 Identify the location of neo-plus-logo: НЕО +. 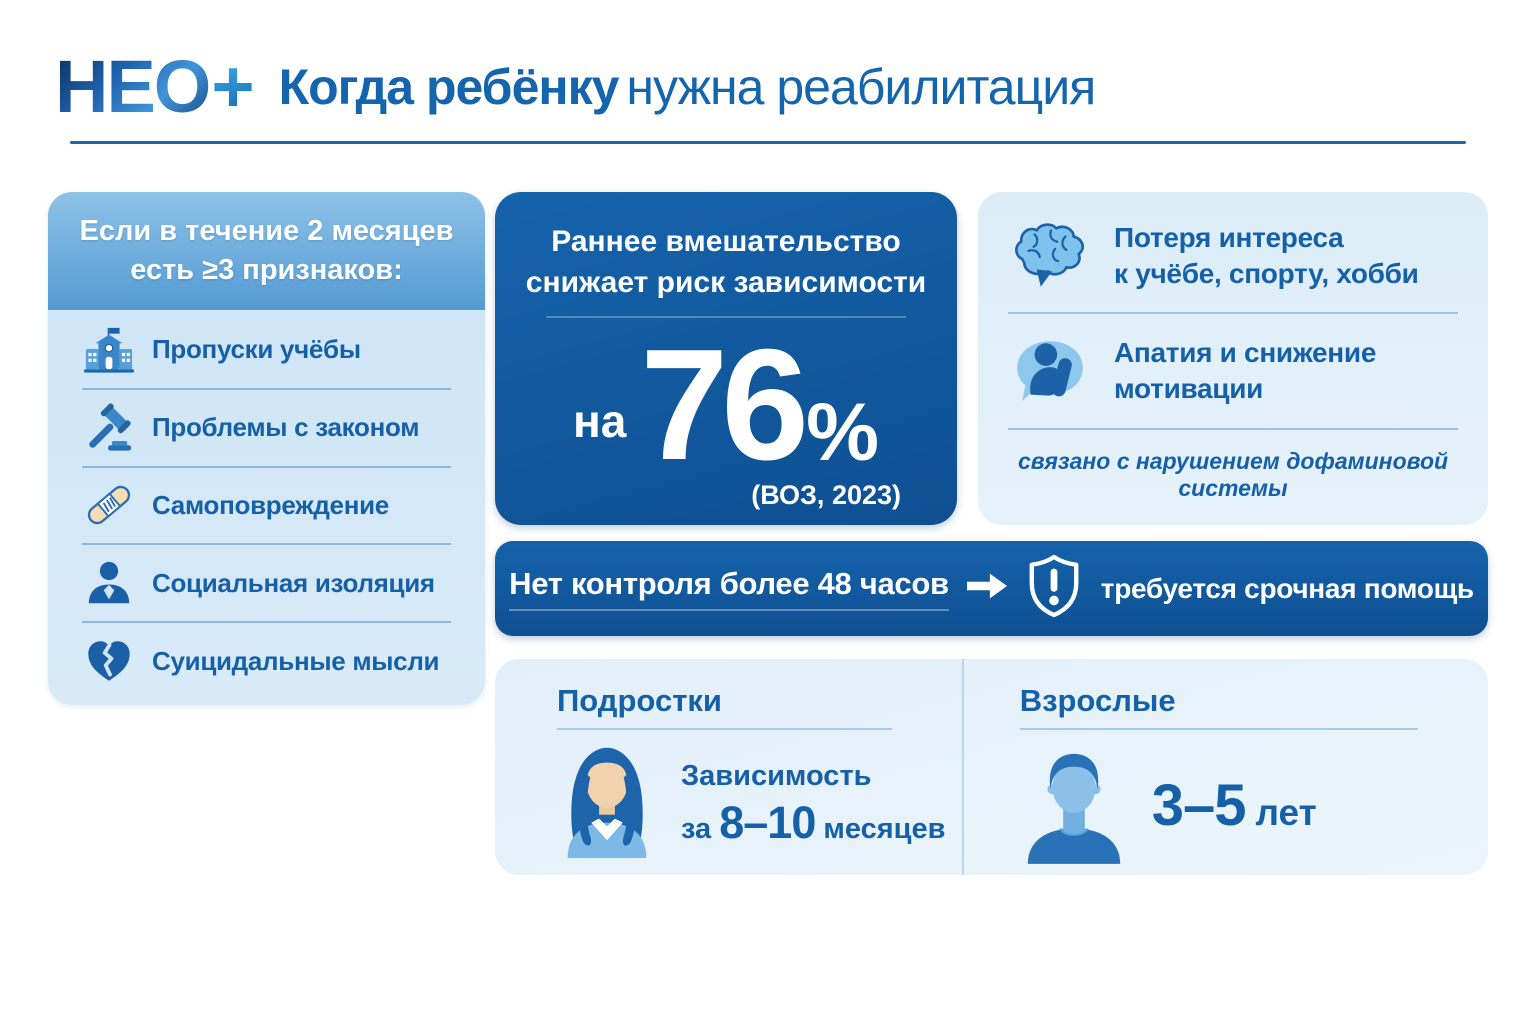
(155, 86).